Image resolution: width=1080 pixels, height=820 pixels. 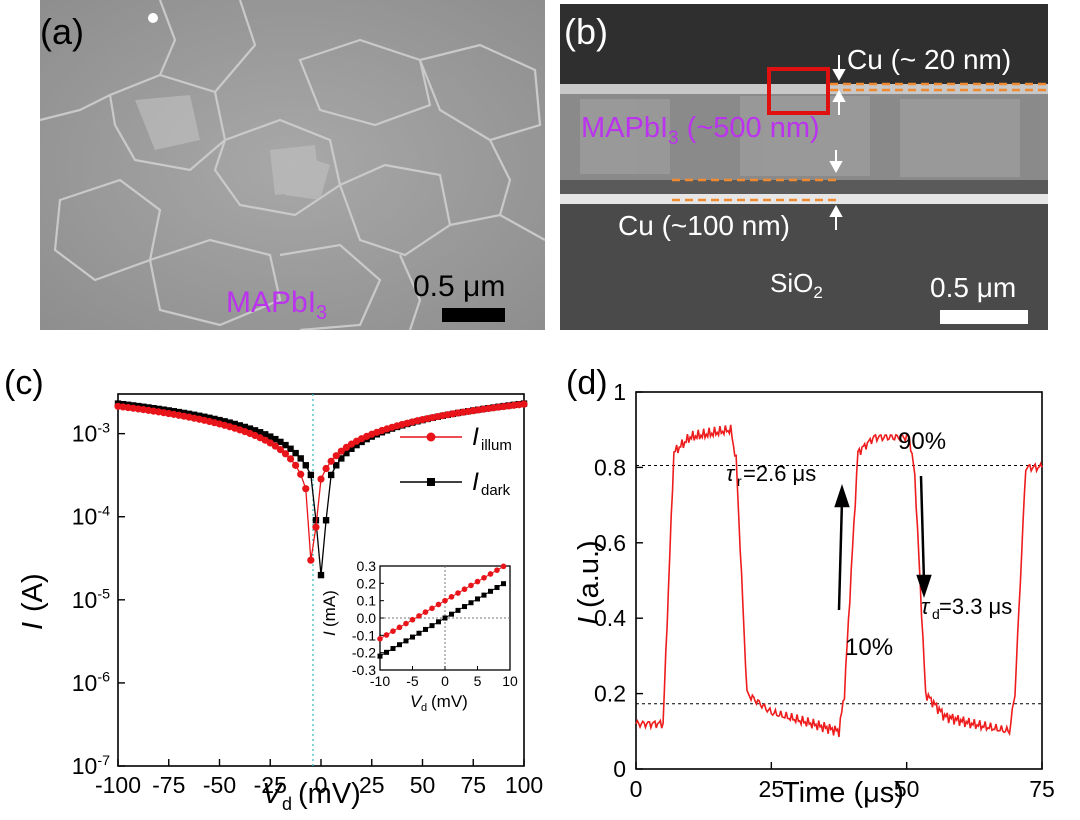 What do you see at coordinates (416, 701) in the screenshot?
I see `inset-xlabel-symbol: V` at bounding box center [416, 701].